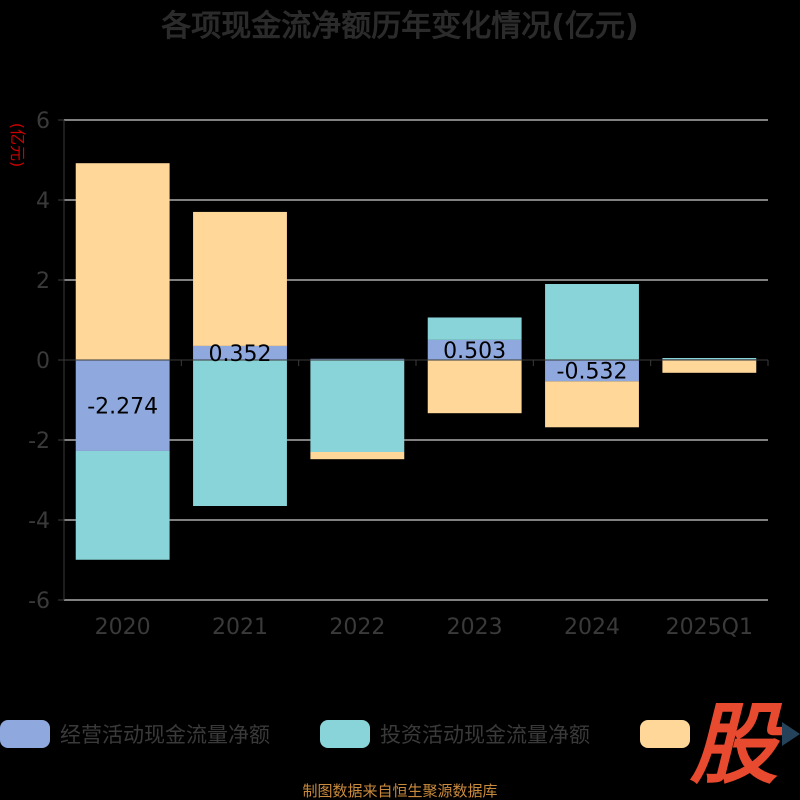 This screenshot has height=800, width=800. Describe the element at coordinates (357, 406) in the screenshot. I see `bar-investing-2022` at that location.